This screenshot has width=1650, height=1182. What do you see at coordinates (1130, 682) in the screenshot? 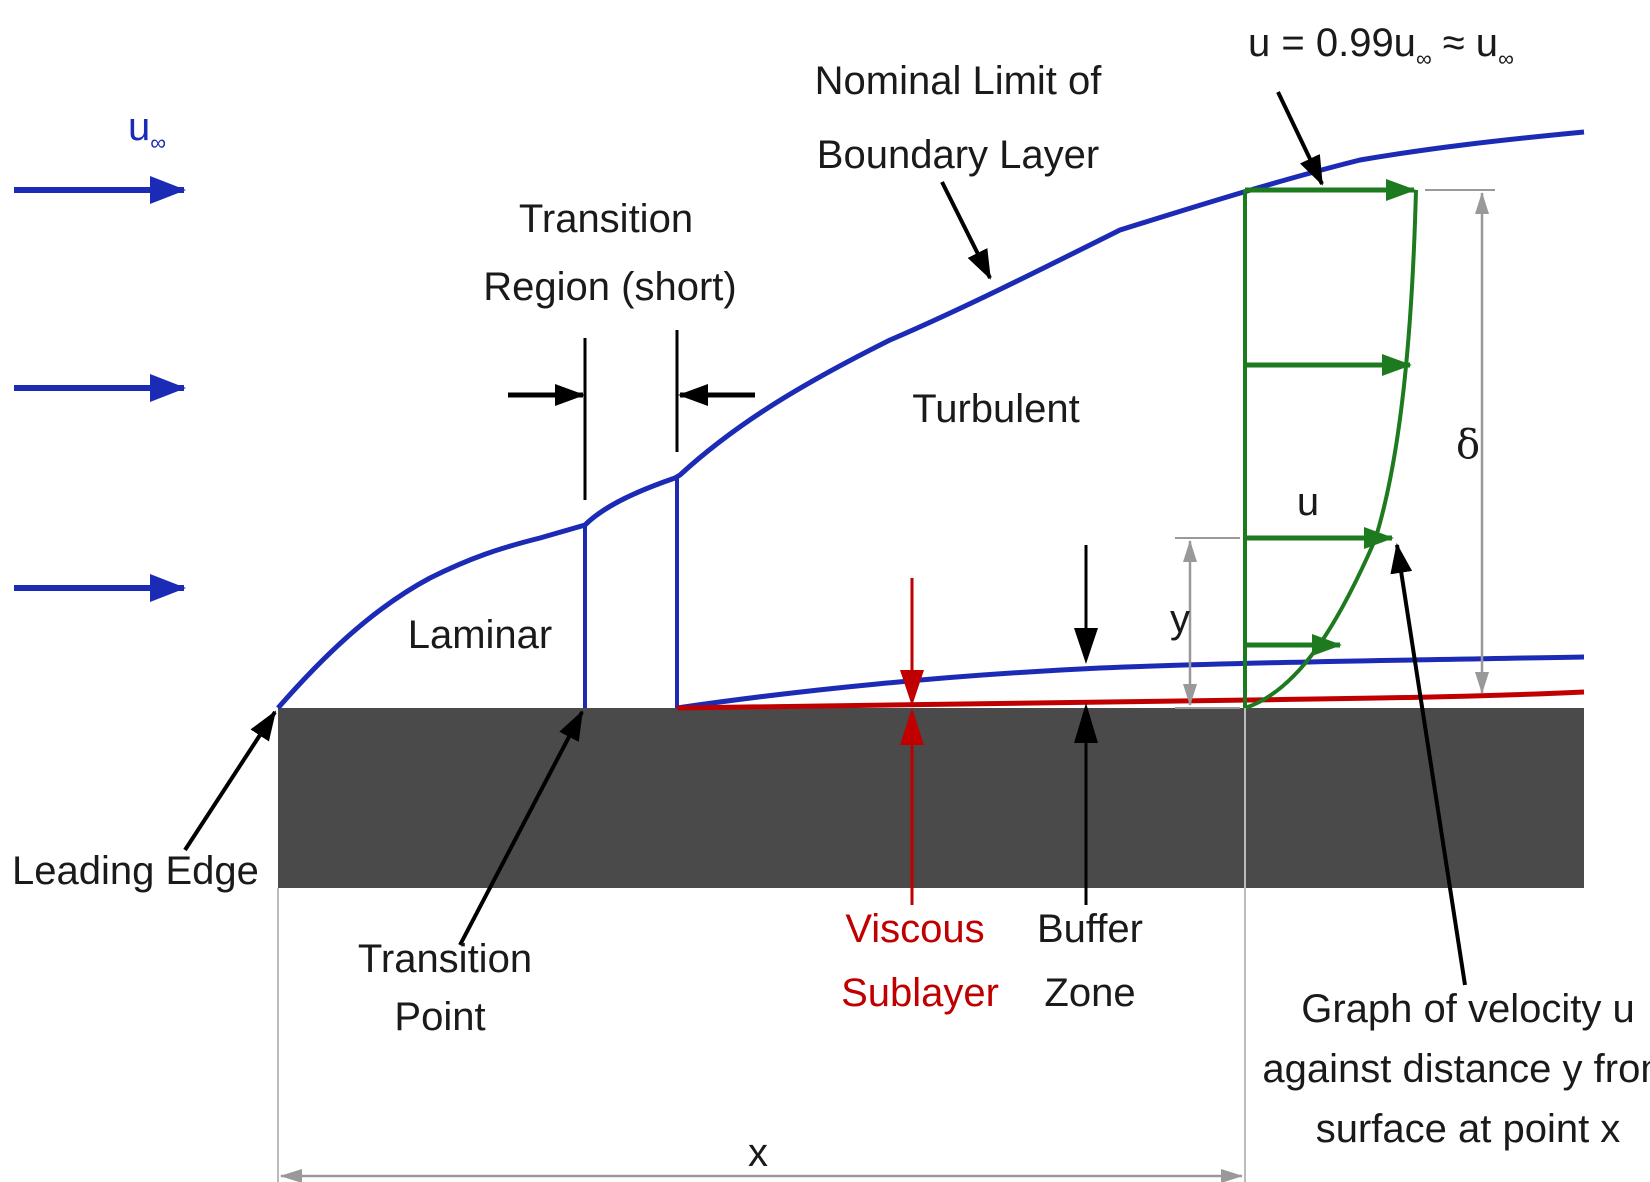
I see `buffer-zone-boundary` at bounding box center [1130, 682].